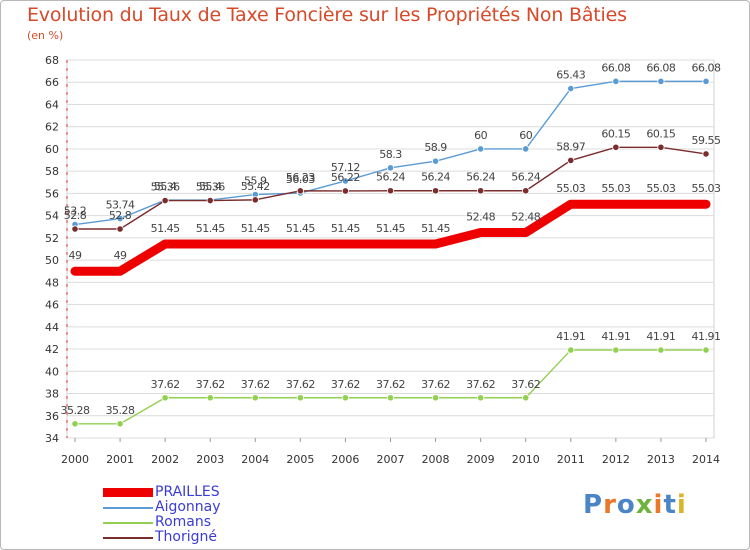 This screenshot has width=750, height=550. Describe the element at coordinates (570, 75) in the screenshot. I see `data-label: 65.43` at that location.